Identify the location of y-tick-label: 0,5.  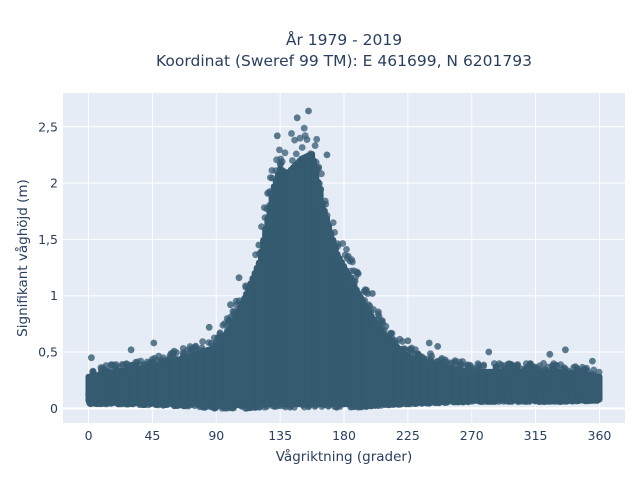
(48, 352).